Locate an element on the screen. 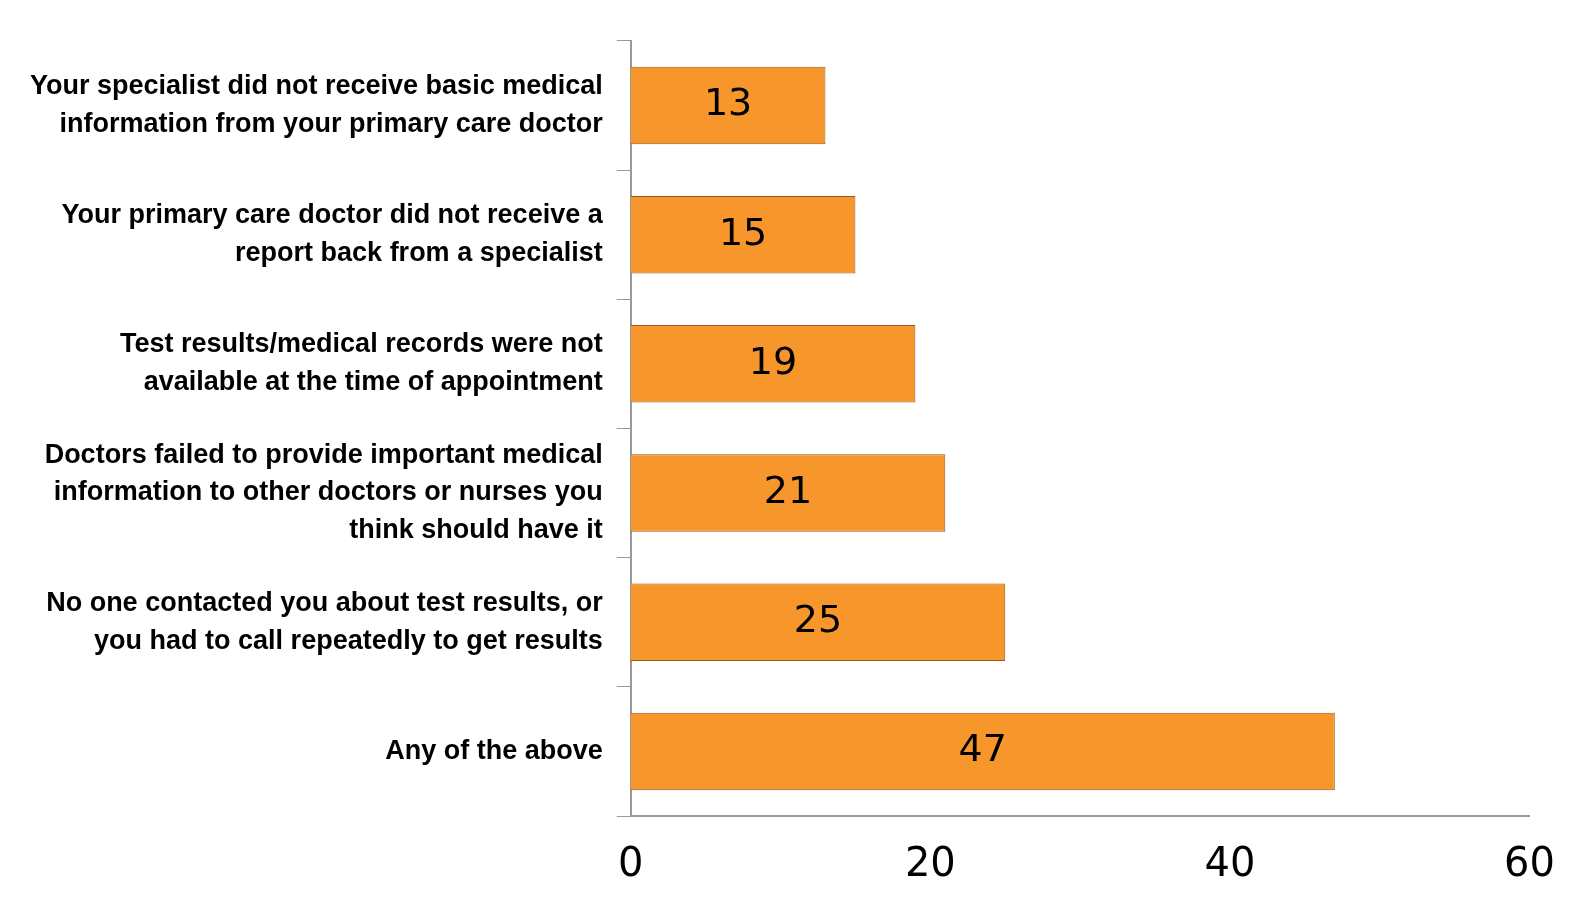 This screenshot has height=915, width=1575. x-tick-label: 60 is located at coordinates (1529, 862).